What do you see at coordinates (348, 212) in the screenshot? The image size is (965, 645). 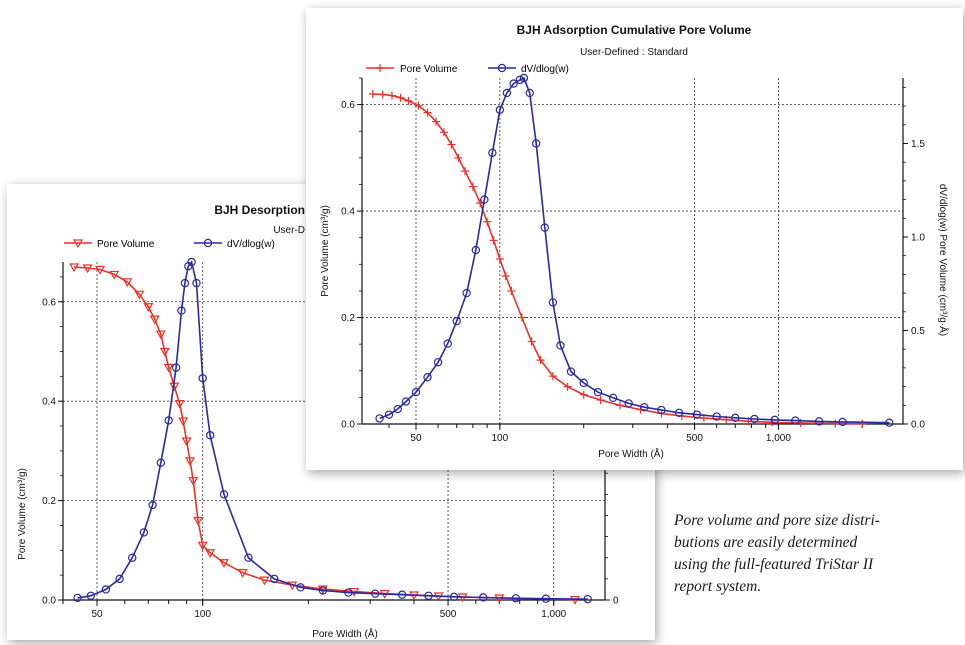 I see `y-tick-label: 0.4` at bounding box center [348, 212].